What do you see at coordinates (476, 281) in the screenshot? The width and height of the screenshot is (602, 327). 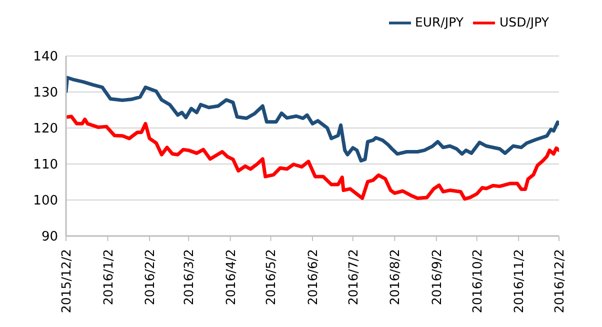 I see `x-tick-label: 2016/10/2` at bounding box center [476, 281].